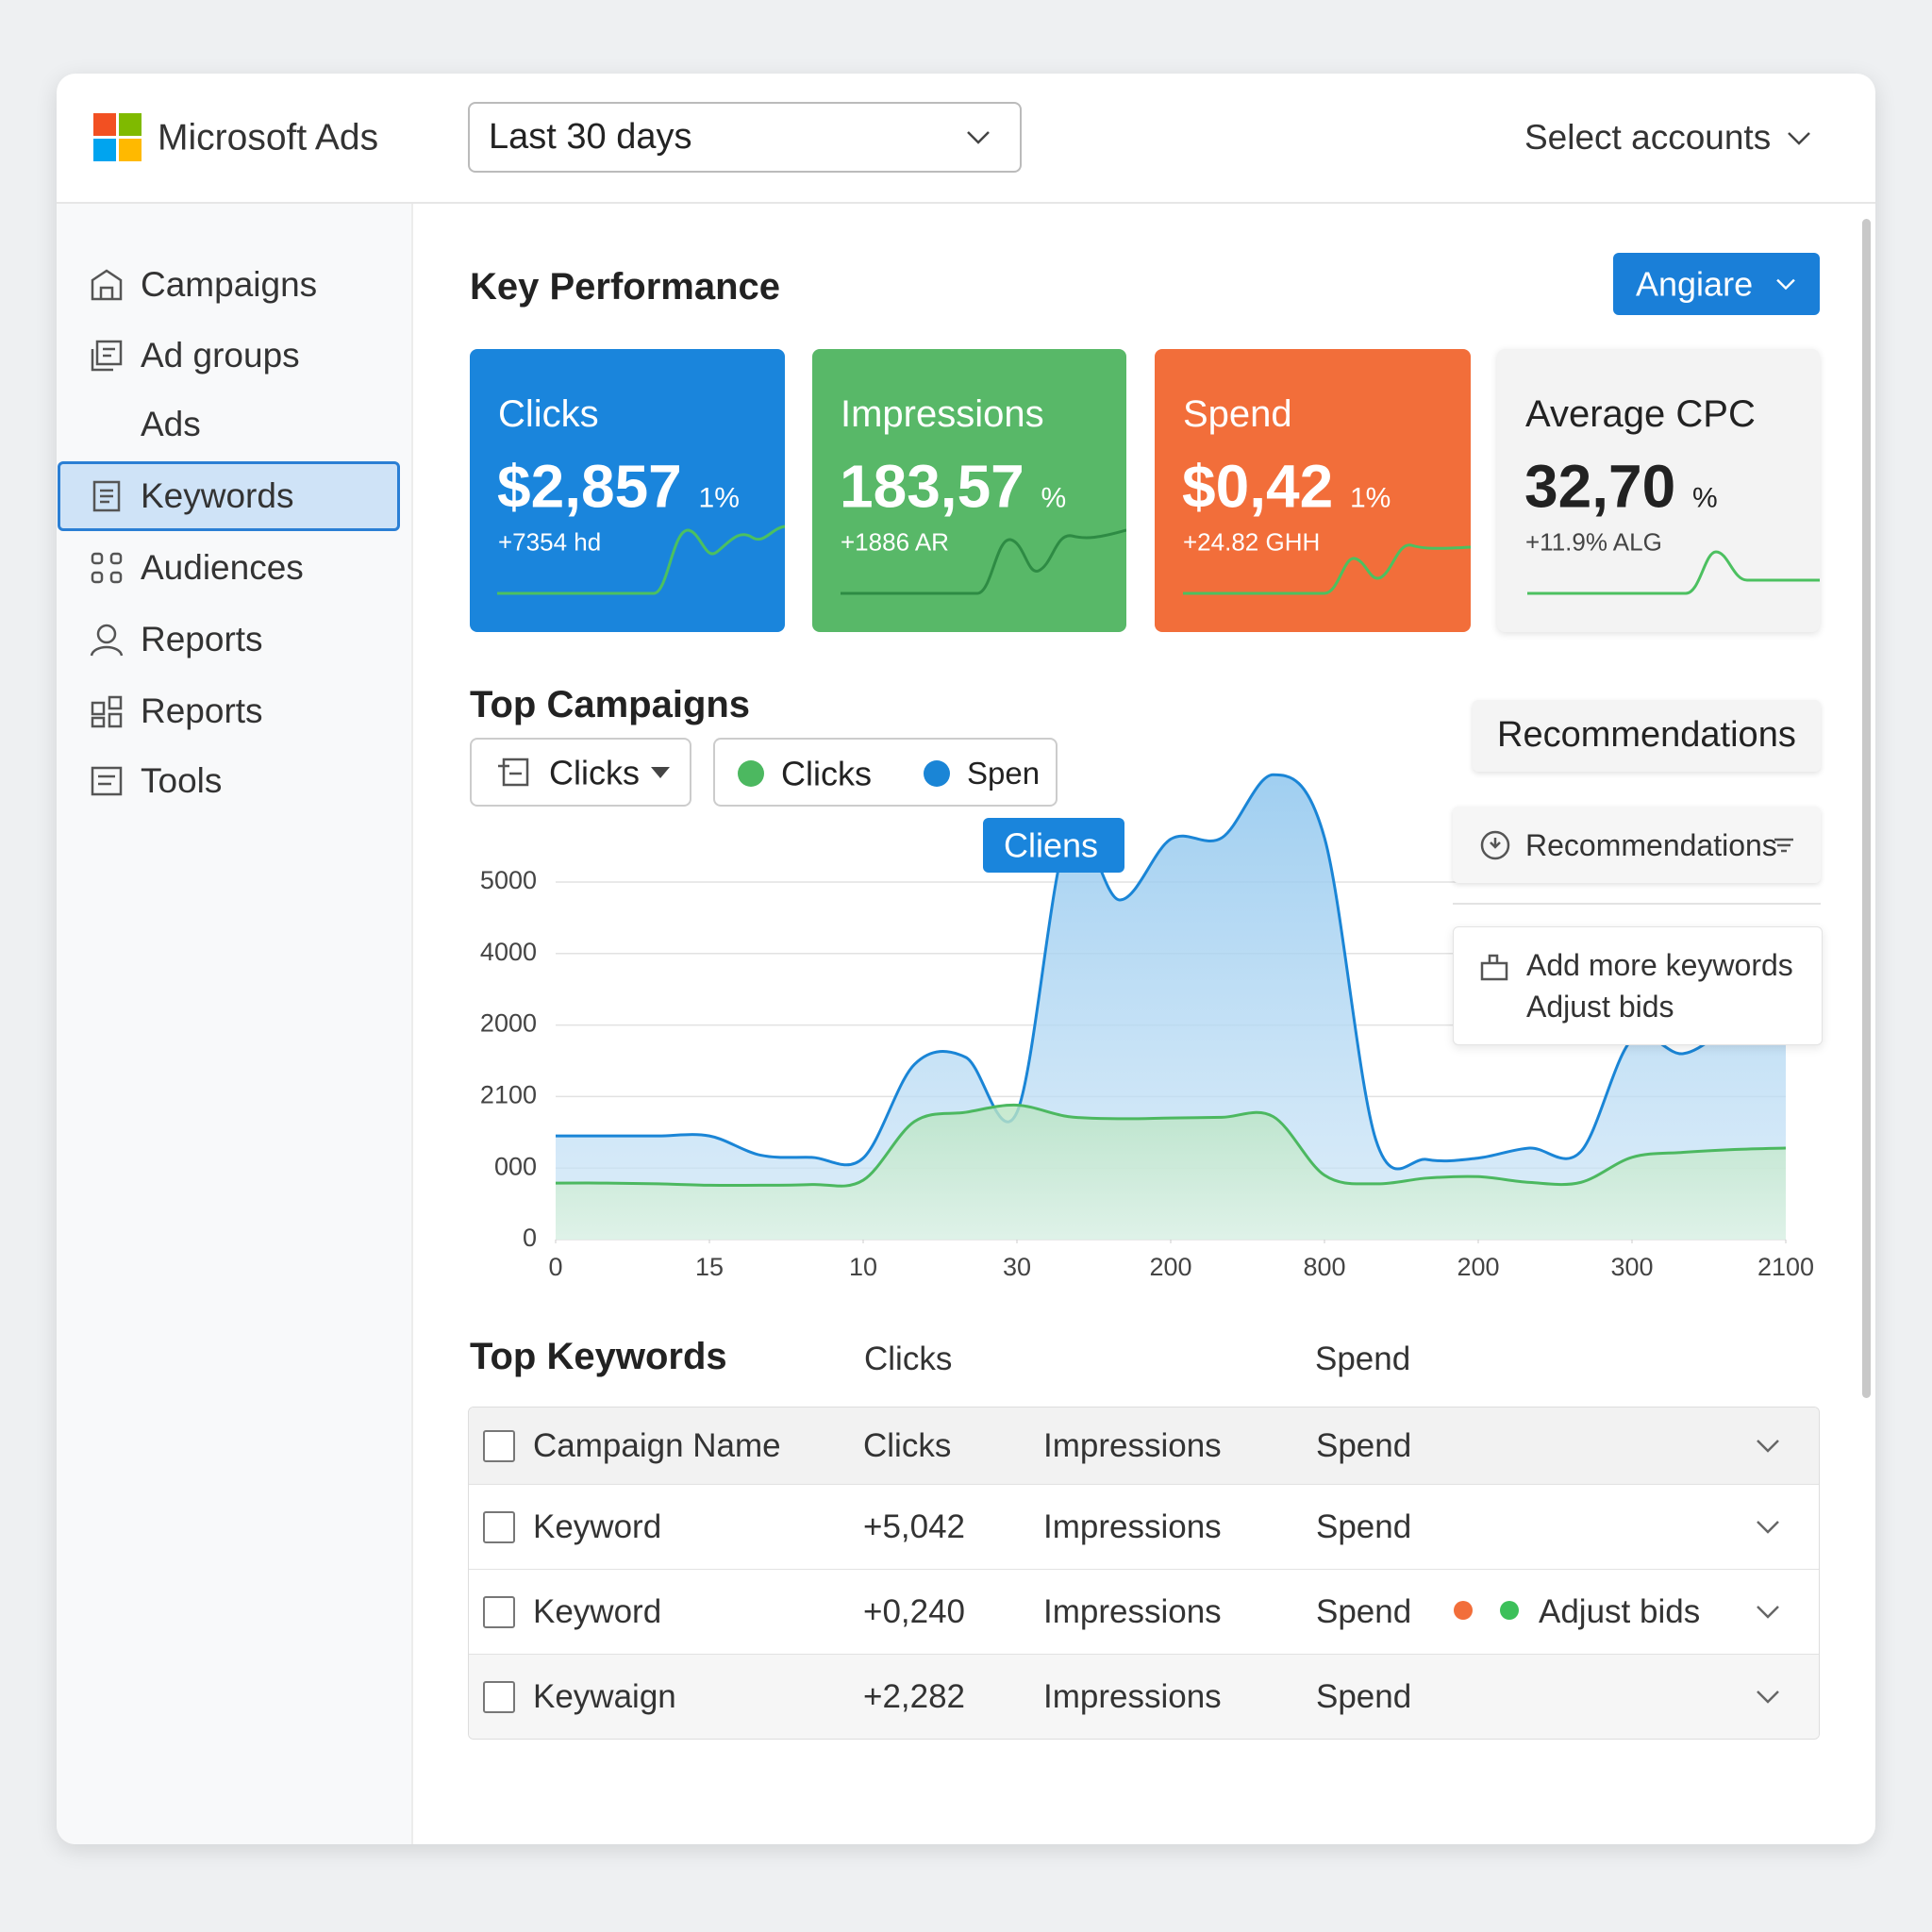 Image resolution: width=1932 pixels, height=1932 pixels. What do you see at coordinates (1510, 1611) in the screenshot?
I see `status-dot` at bounding box center [1510, 1611].